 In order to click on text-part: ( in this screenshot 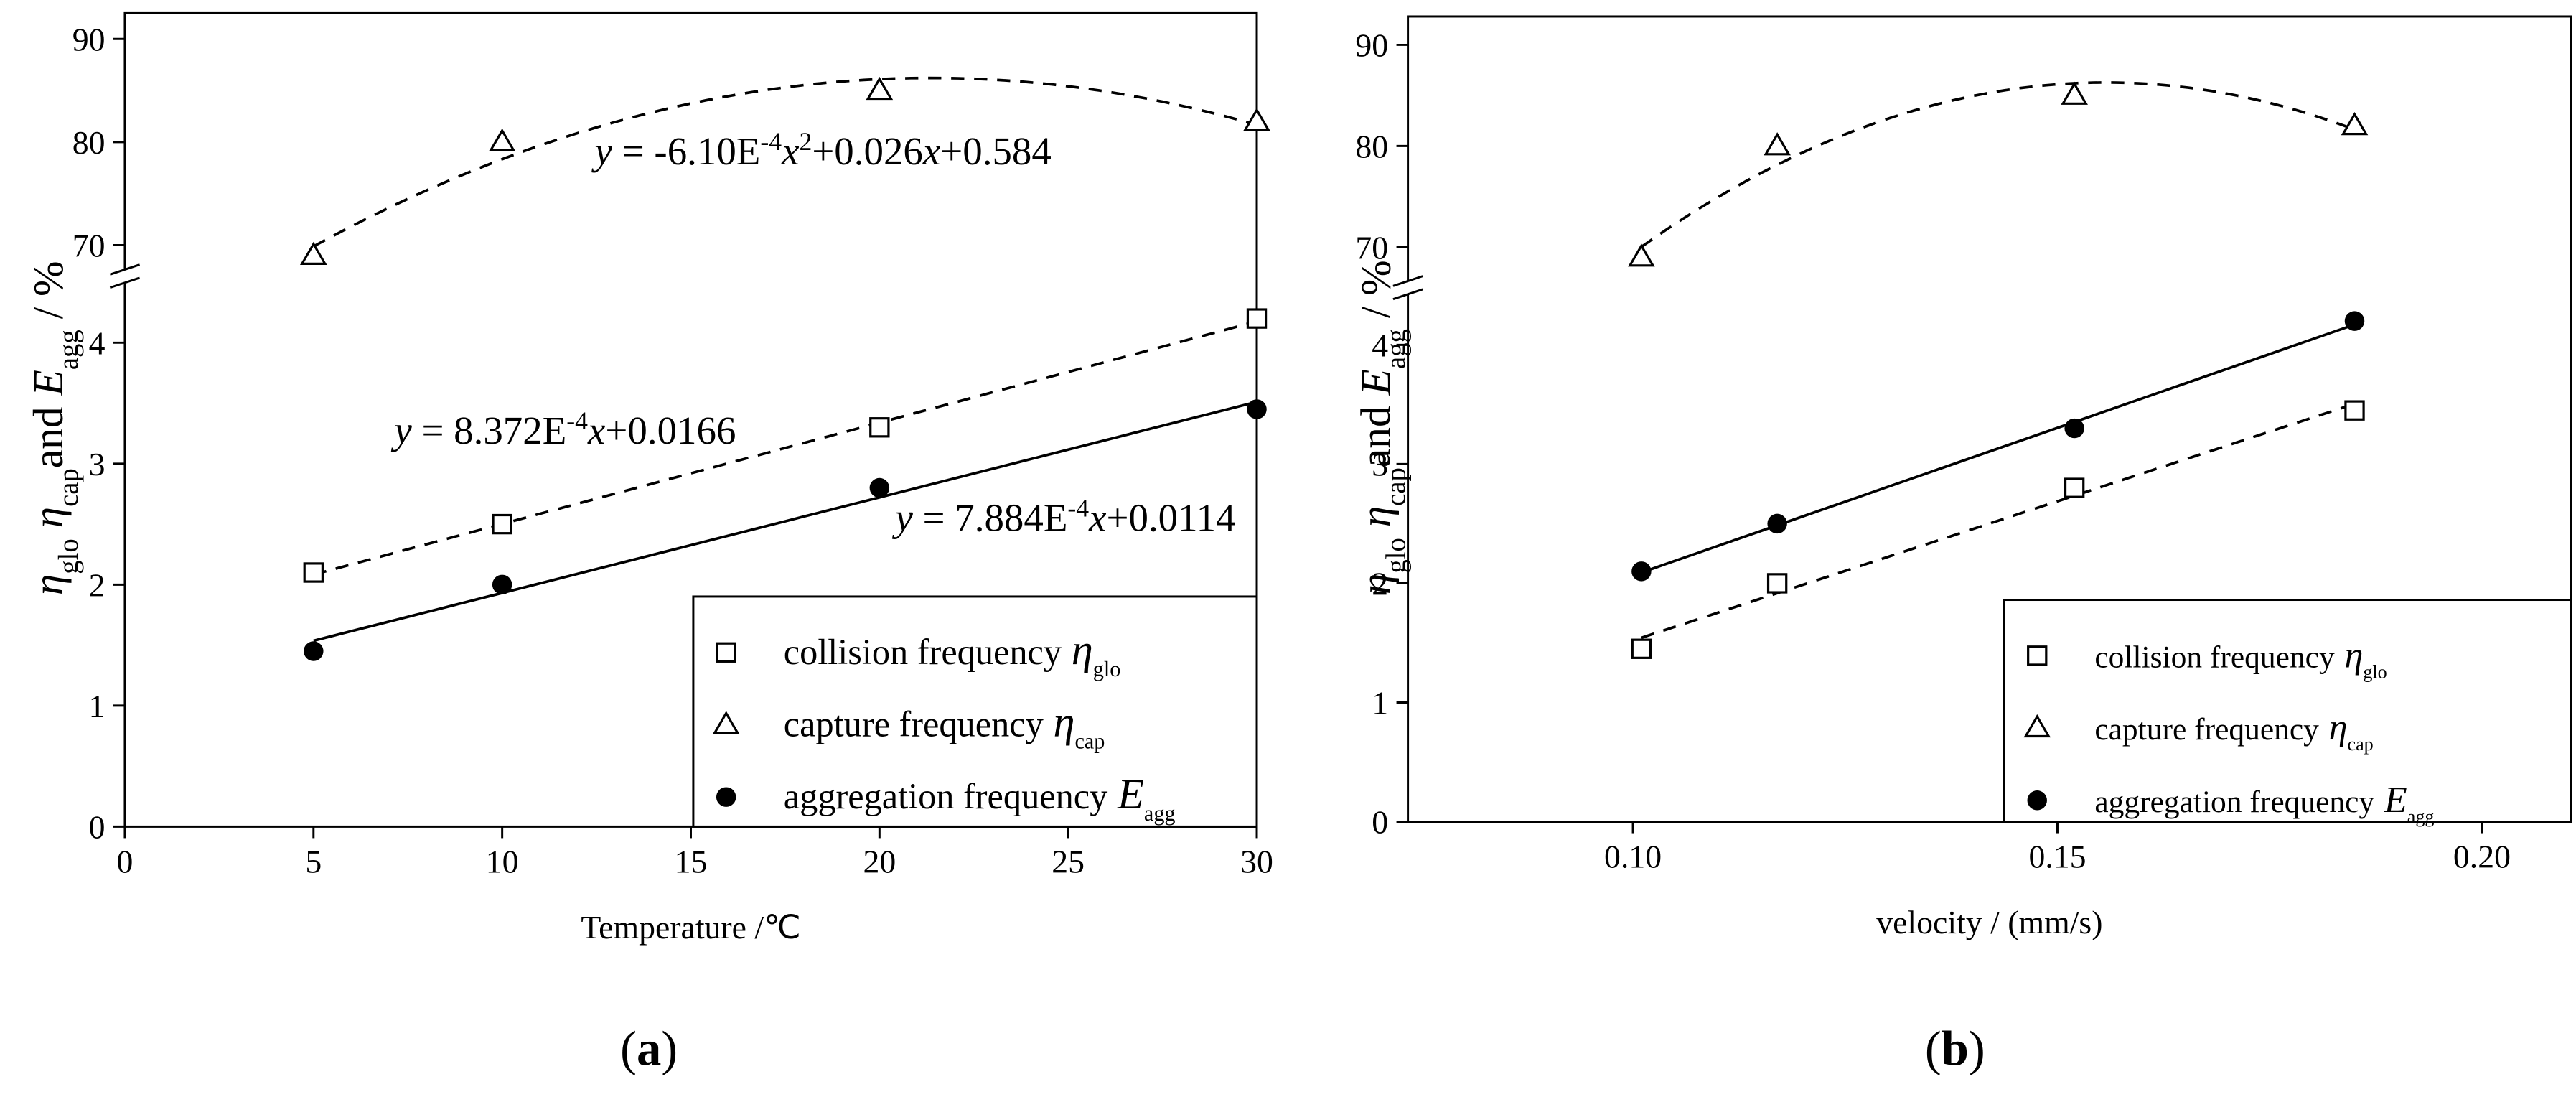, I will do `click(1934, 1048)`.